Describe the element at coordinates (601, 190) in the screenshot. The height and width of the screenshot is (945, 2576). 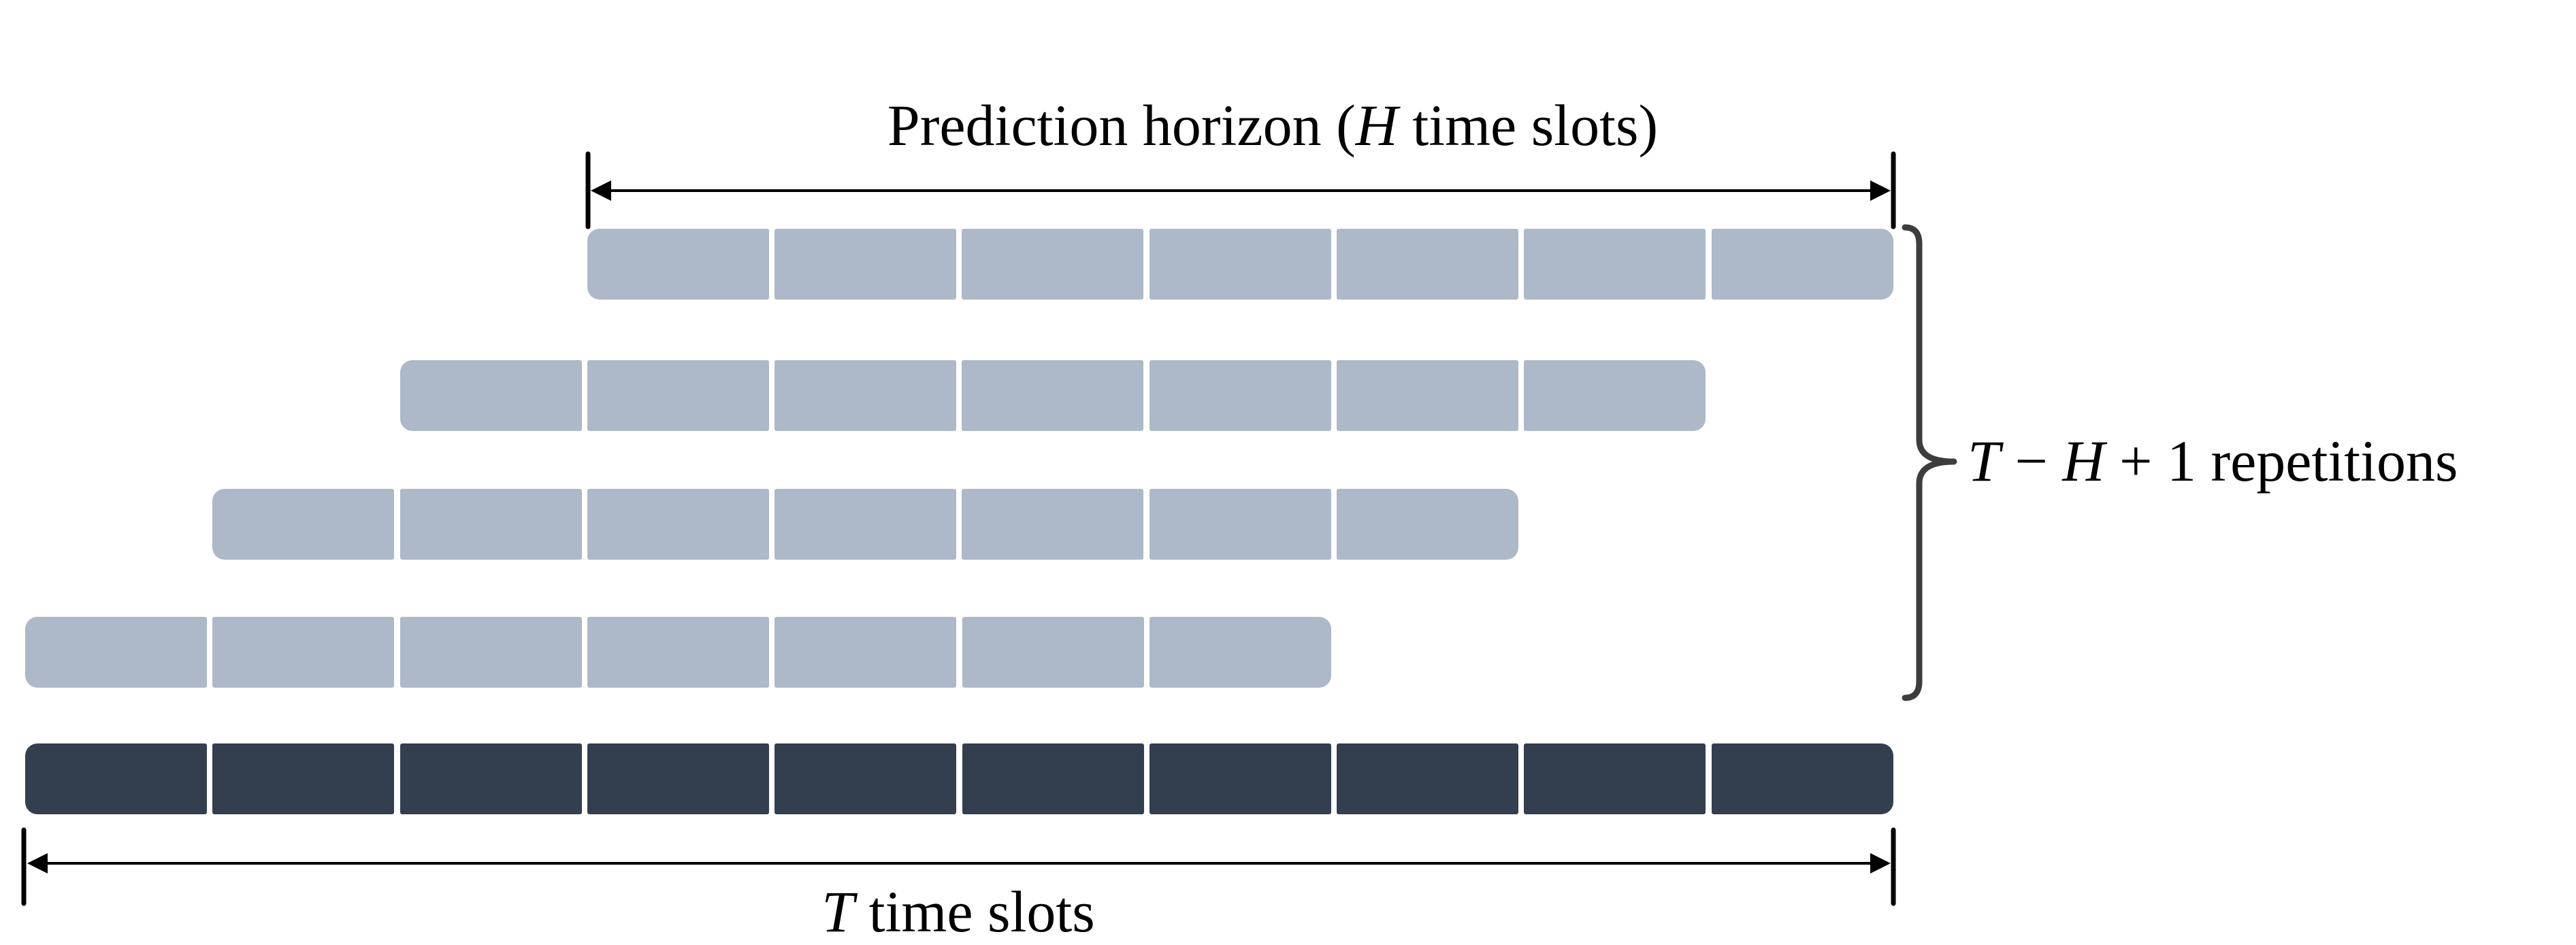
I see `top-arrow-left-head` at that location.